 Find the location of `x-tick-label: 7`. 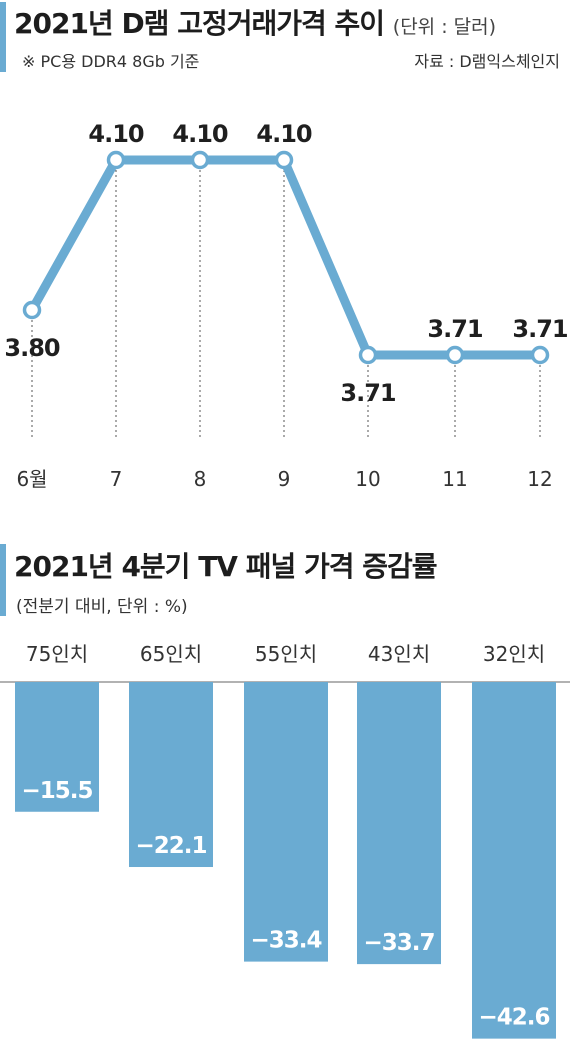

x-tick-label: 7 is located at coordinates (116, 479).